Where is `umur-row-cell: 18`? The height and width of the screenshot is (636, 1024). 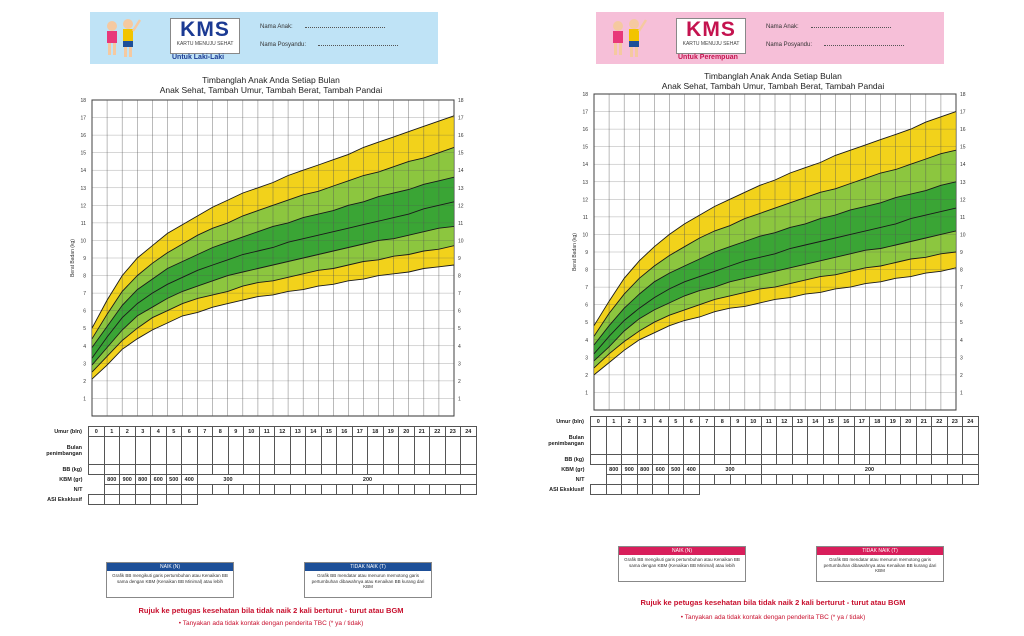 umur-row-cell: 18 is located at coordinates (375, 431).